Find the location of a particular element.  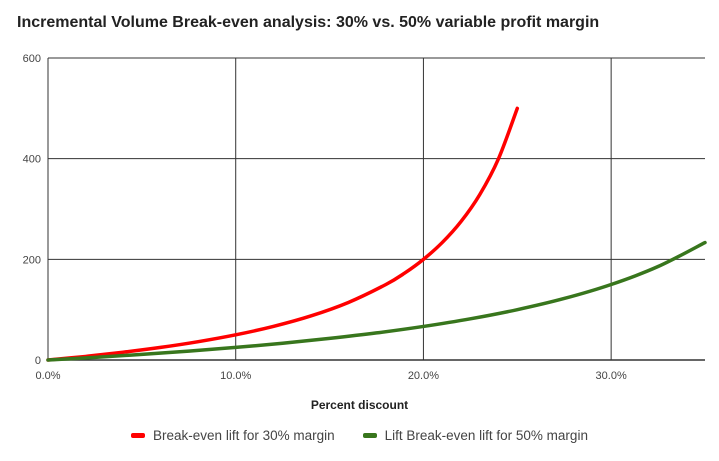

x-tick-label: 10.0% is located at coordinates (235, 376).